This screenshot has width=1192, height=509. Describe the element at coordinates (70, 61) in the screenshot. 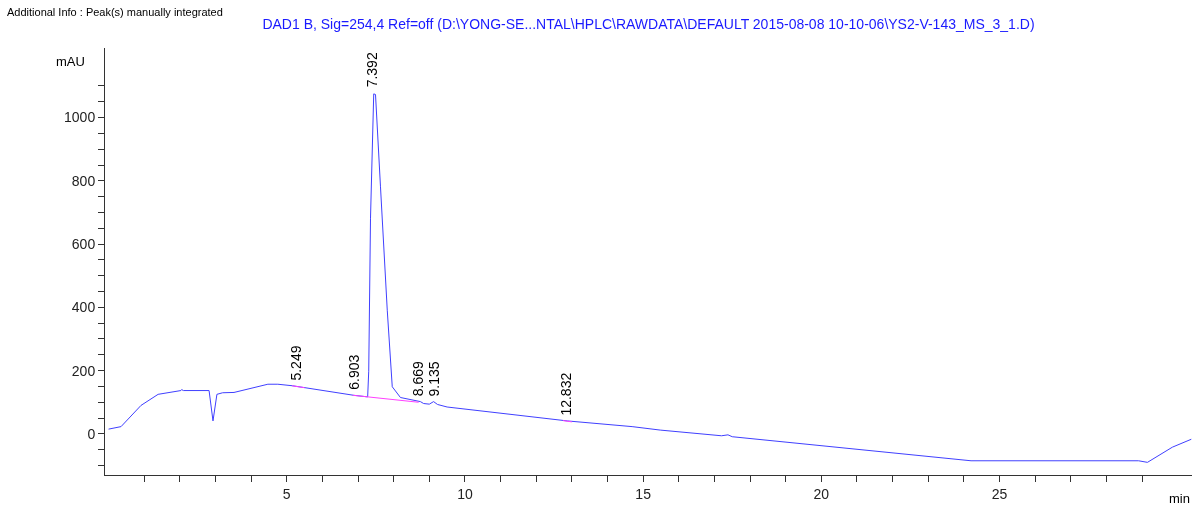

I see `y-axis-title: mAU` at that location.